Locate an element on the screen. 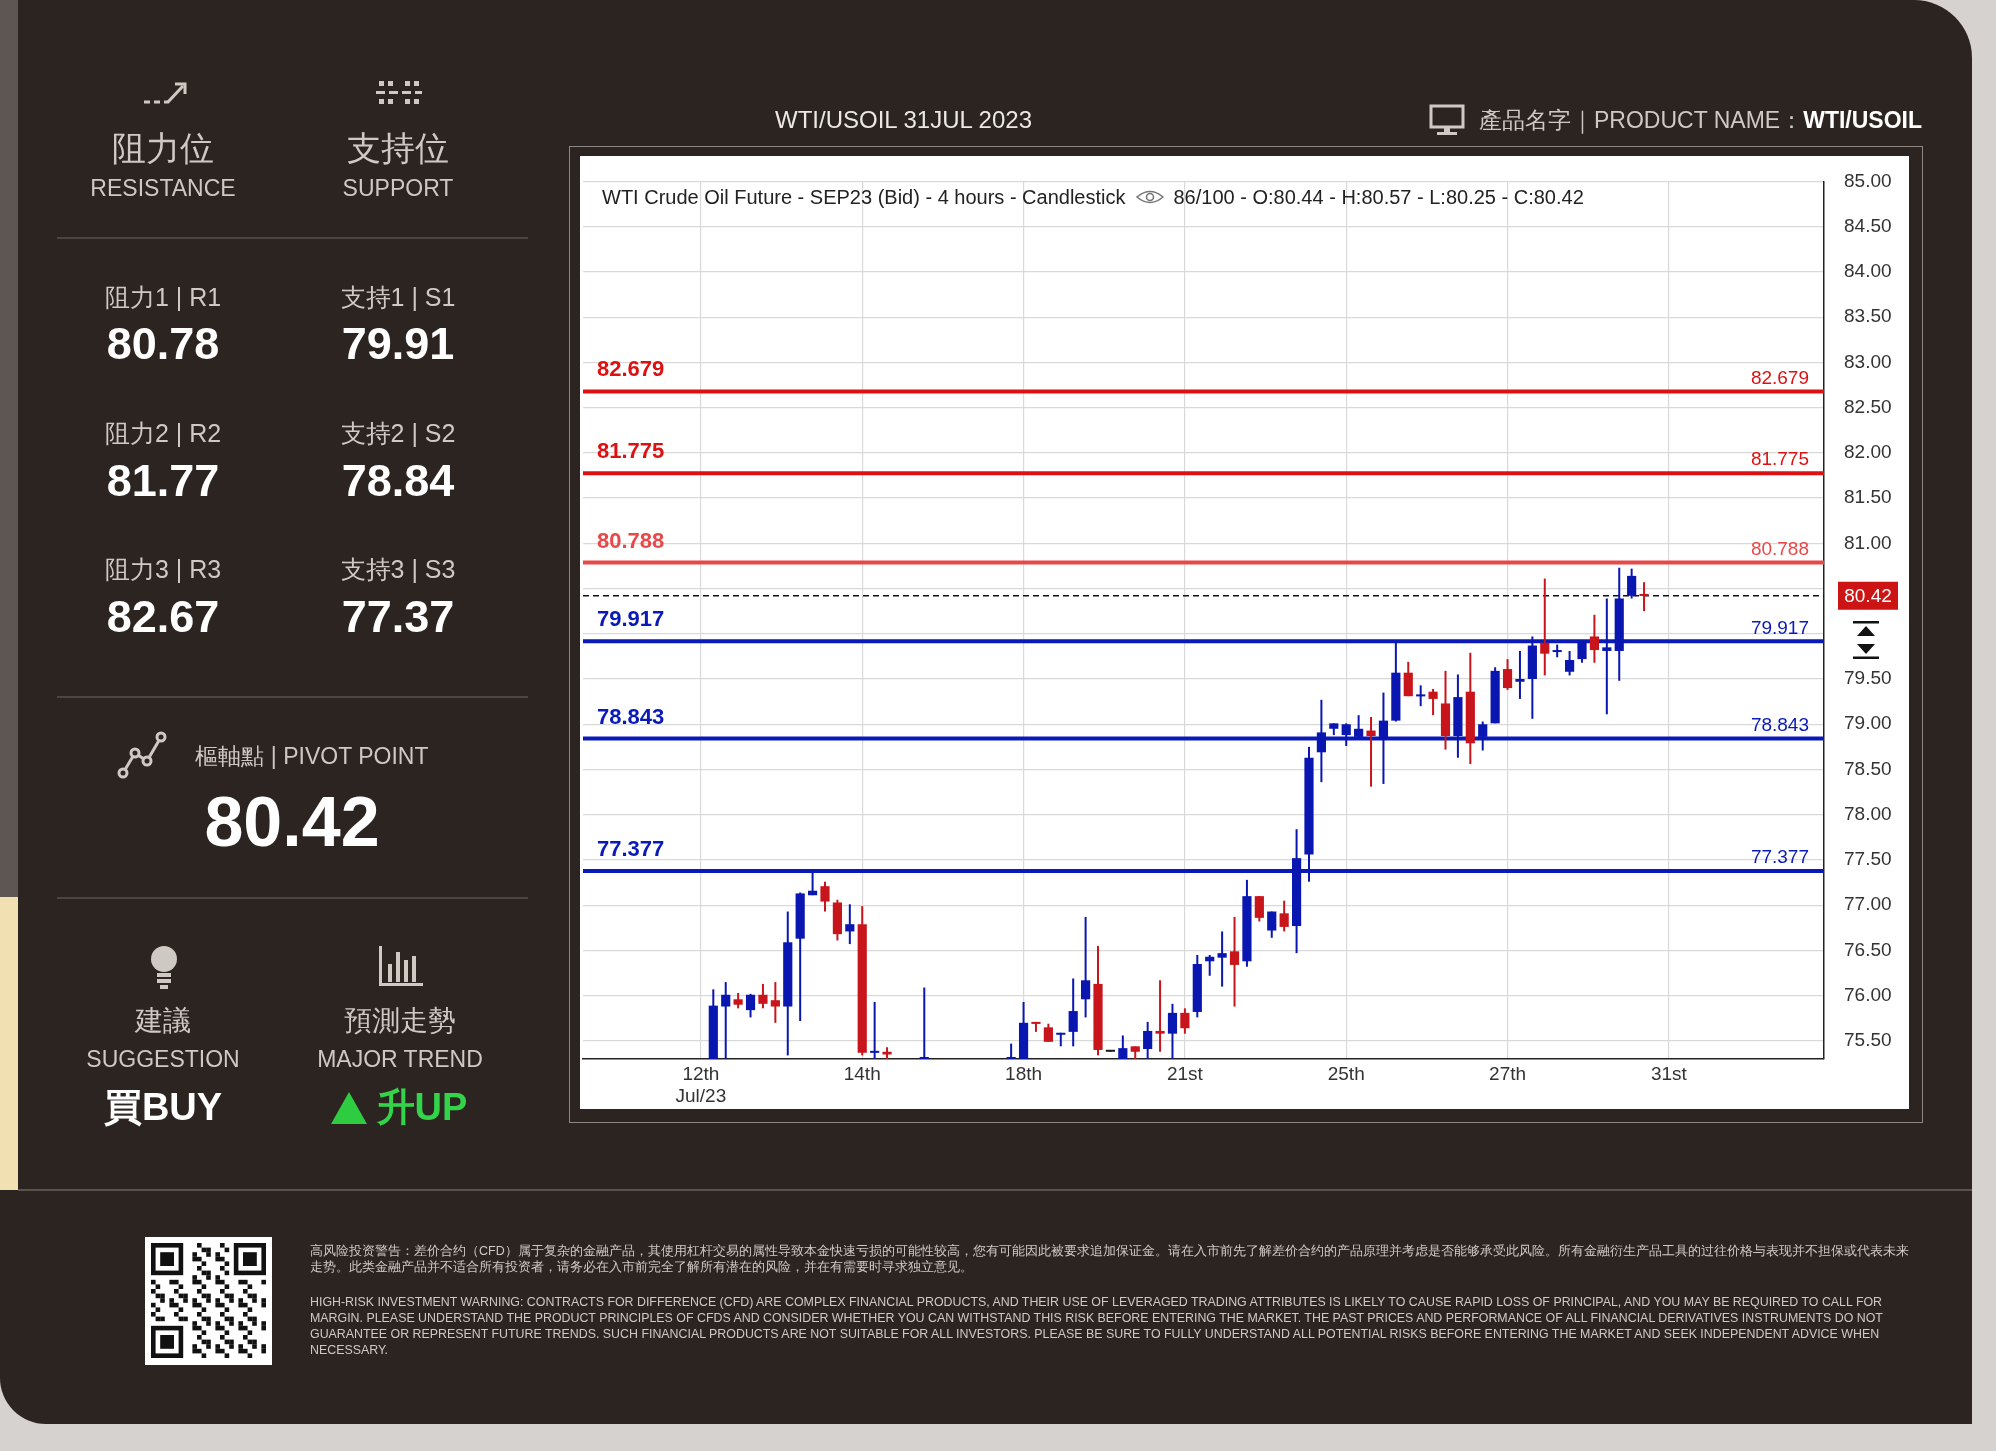 The height and width of the screenshot is (1451, 1996). y-tick-label: 77.50 is located at coordinates (1868, 859).